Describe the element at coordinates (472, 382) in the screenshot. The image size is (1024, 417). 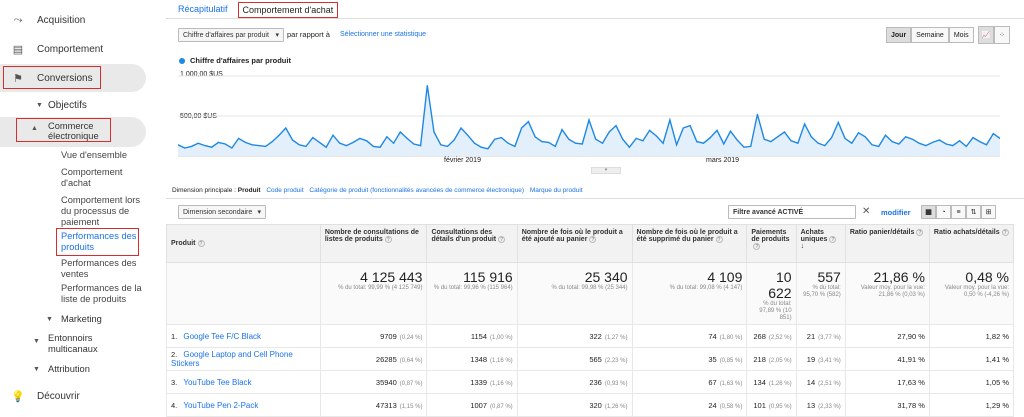
I see `table-cell: 1339 (1,16 %)` at that location.